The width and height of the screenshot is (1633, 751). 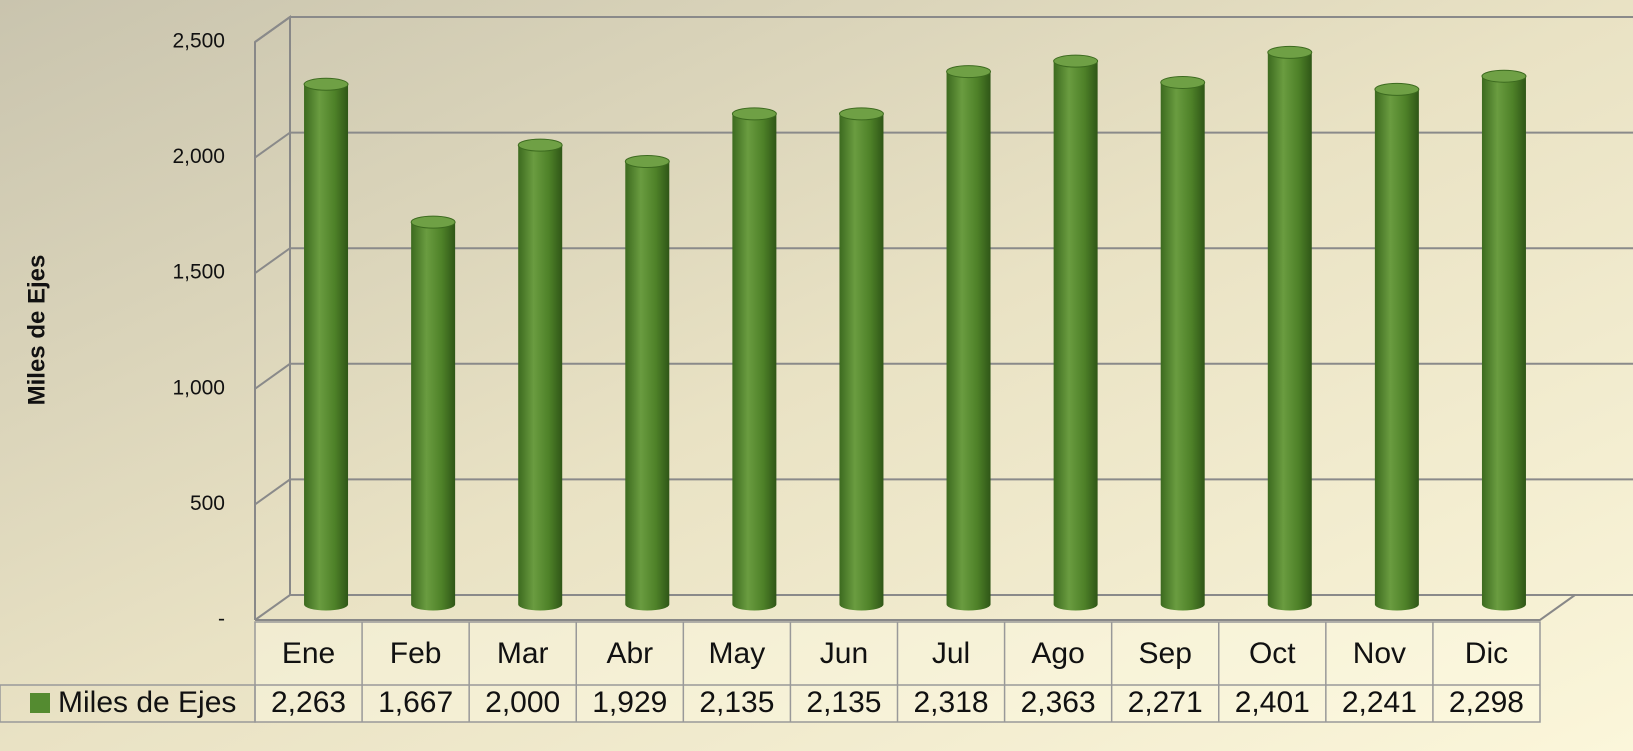 What do you see at coordinates (198, 387) in the screenshot?
I see `y-tick-label: 1,000` at bounding box center [198, 387].